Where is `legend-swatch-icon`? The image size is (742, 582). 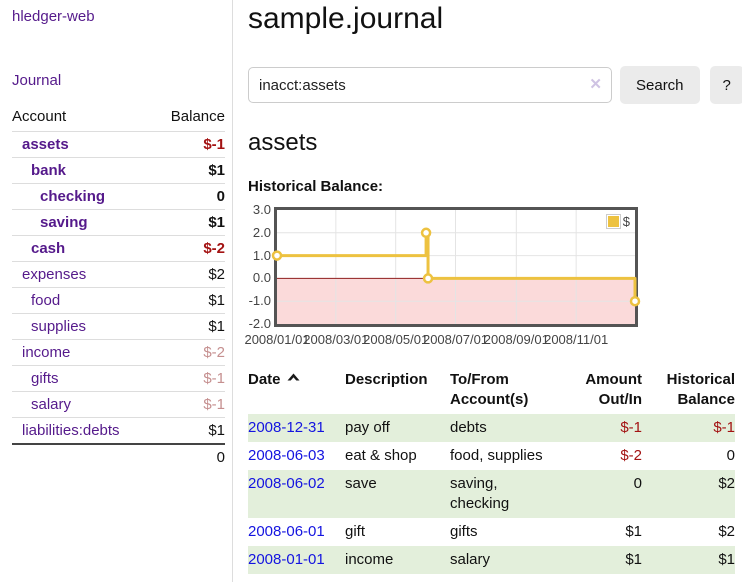
legend-swatch-icon is located at coordinates (613, 221).